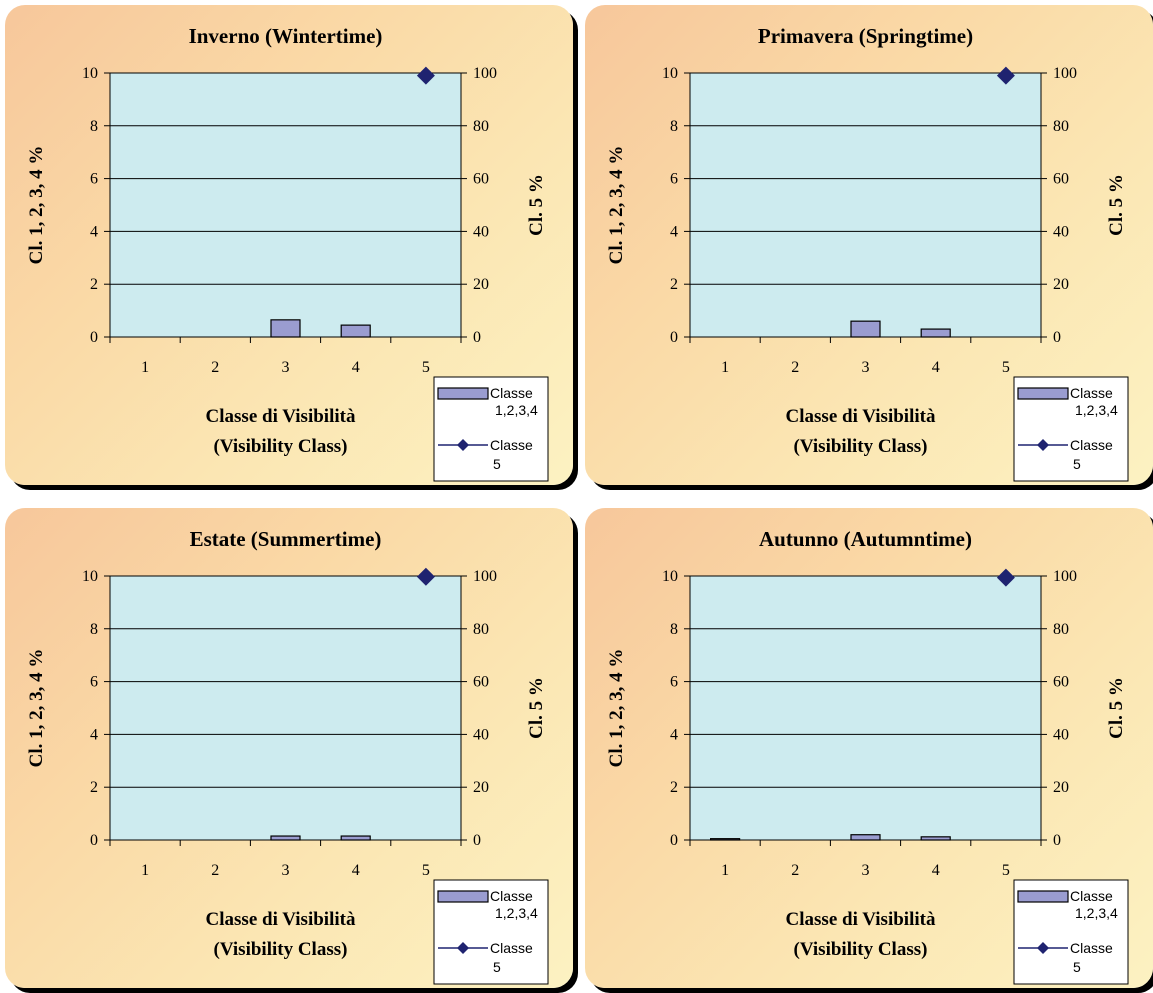 Image resolution: width=1153 pixels, height=993 pixels. What do you see at coordinates (286, 539) in the screenshot?
I see `chart-title: Estate (Summertime)` at bounding box center [286, 539].